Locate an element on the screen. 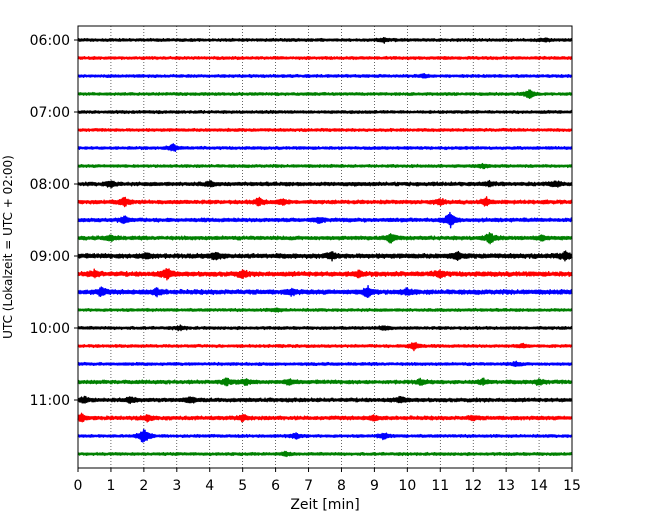 This screenshot has height=520, width=650. y-tick-label-1100: 11:00 is located at coordinates (50, 401).